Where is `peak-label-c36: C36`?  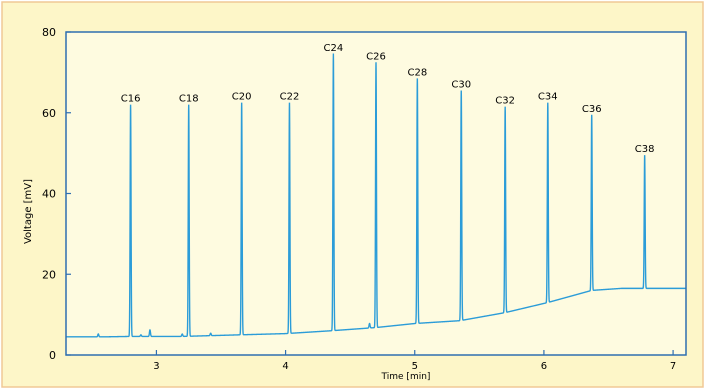
peak-label-c36: C36 is located at coordinates (592, 109).